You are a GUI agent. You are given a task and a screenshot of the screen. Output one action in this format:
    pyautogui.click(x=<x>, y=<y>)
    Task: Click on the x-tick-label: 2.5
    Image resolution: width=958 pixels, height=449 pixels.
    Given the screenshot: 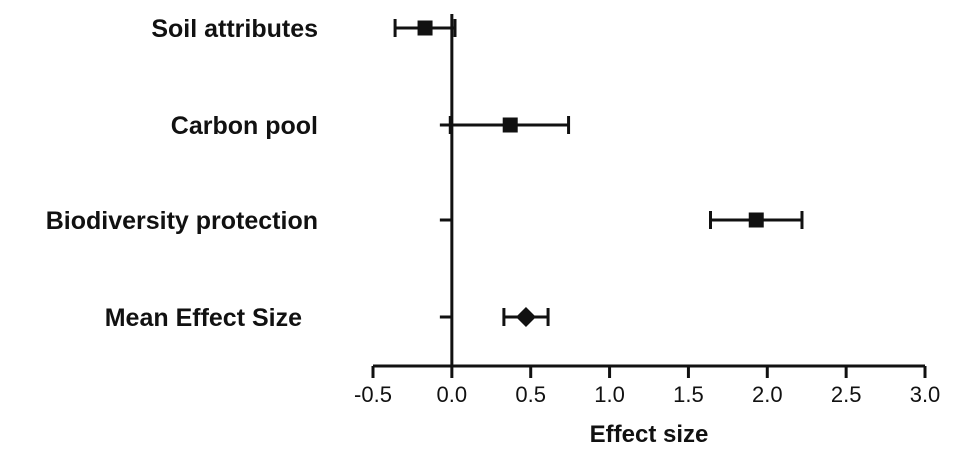 What is the action you would take?
    pyautogui.click(x=846, y=394)
    